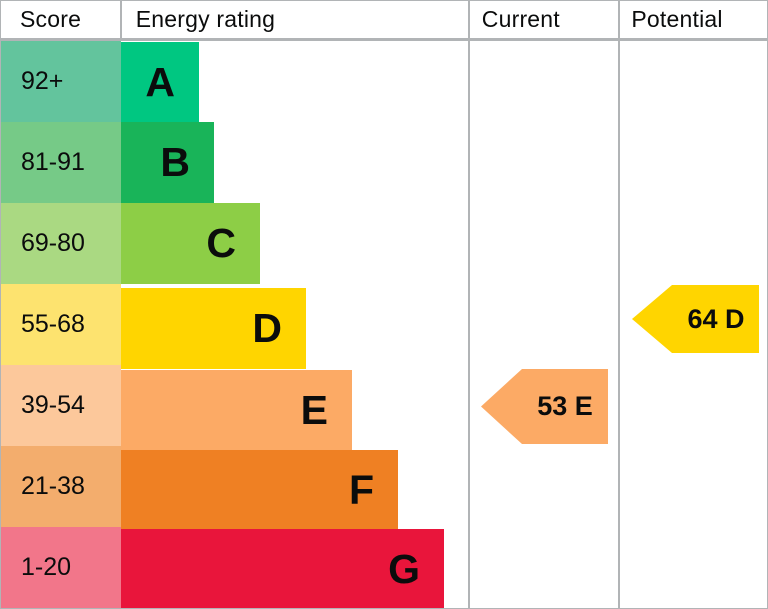 This screenshot has width=768, height=609. I want to click on band-row-d: 55-68 D, so click(384, 326).